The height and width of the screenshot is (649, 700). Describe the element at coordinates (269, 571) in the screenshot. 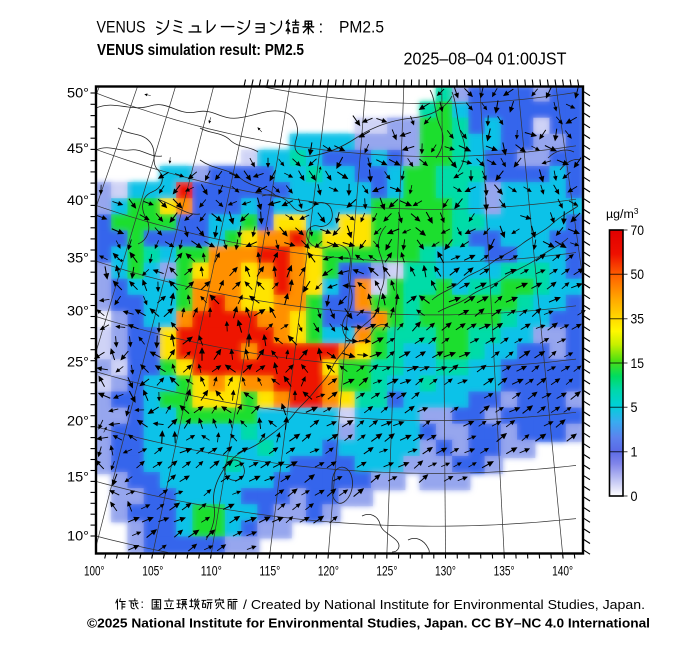

I see `svg-text: 115°` at that location.